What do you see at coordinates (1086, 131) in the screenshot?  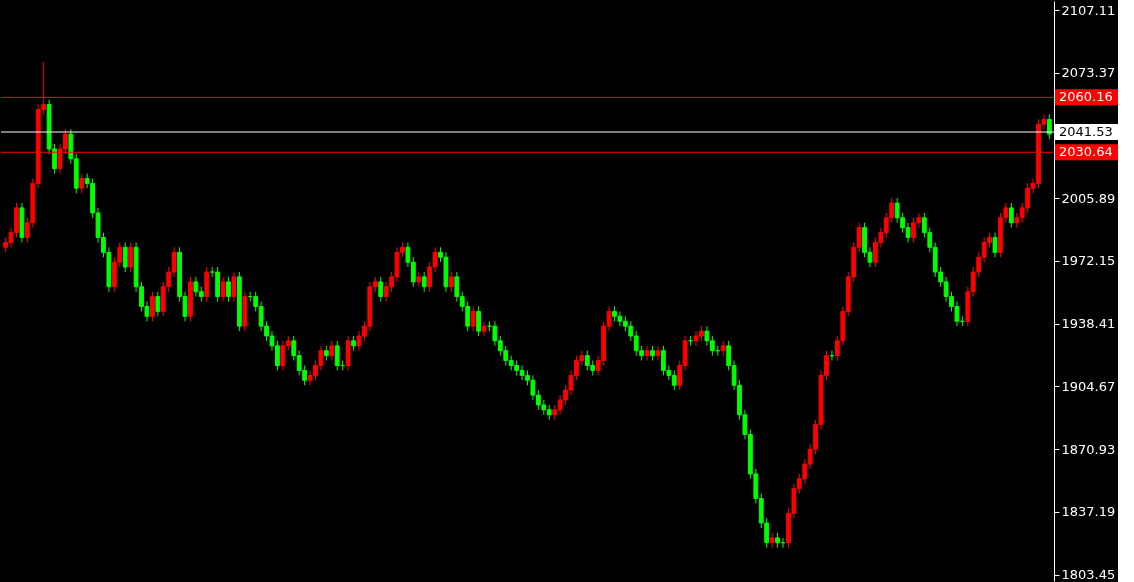 I see `ref-line-label: 2041.53` at bounding box center [1086, 131].